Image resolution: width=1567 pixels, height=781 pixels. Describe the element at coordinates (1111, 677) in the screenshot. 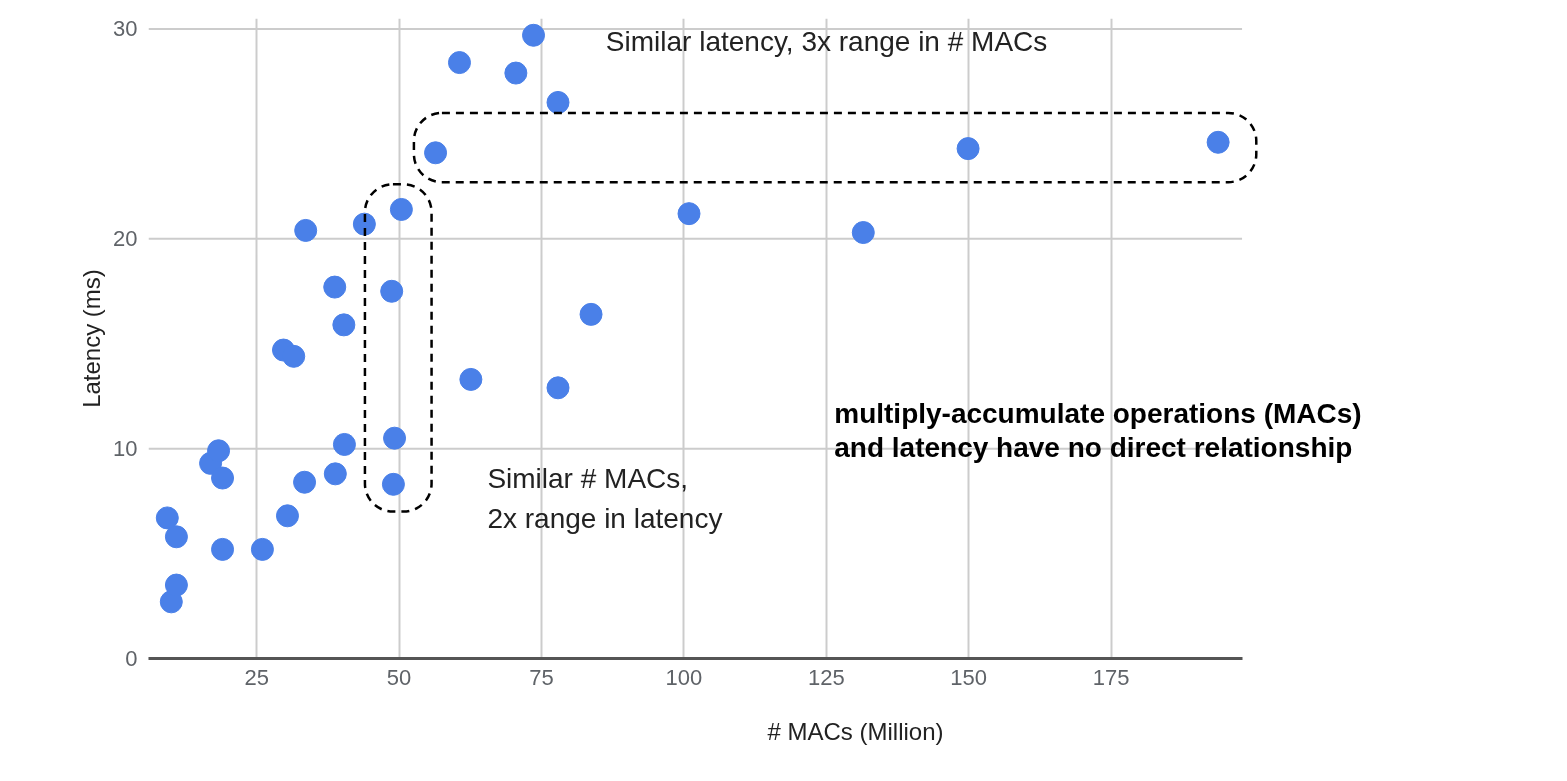

I see `x-tick-label: 175` at that location.